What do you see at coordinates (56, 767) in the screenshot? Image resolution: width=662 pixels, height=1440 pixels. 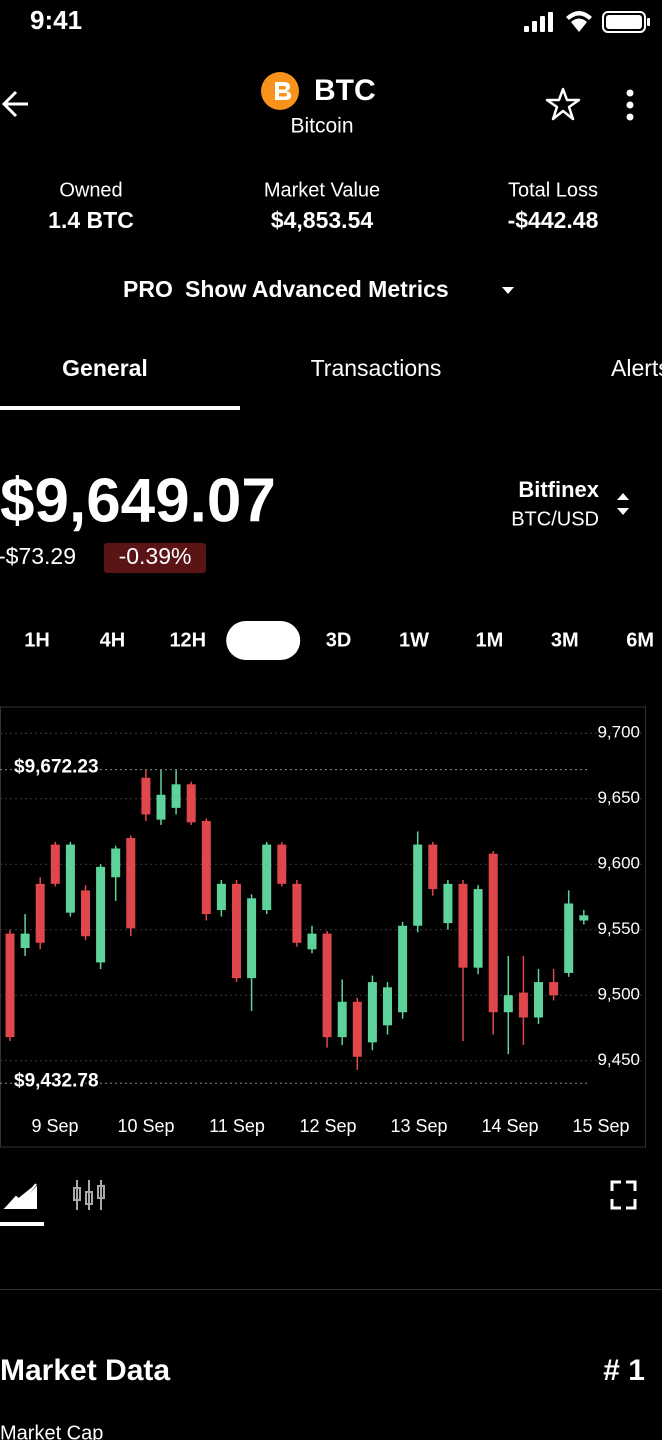 I see `price-annotation-label: $9,672.23` at bounding box center [56, 767].